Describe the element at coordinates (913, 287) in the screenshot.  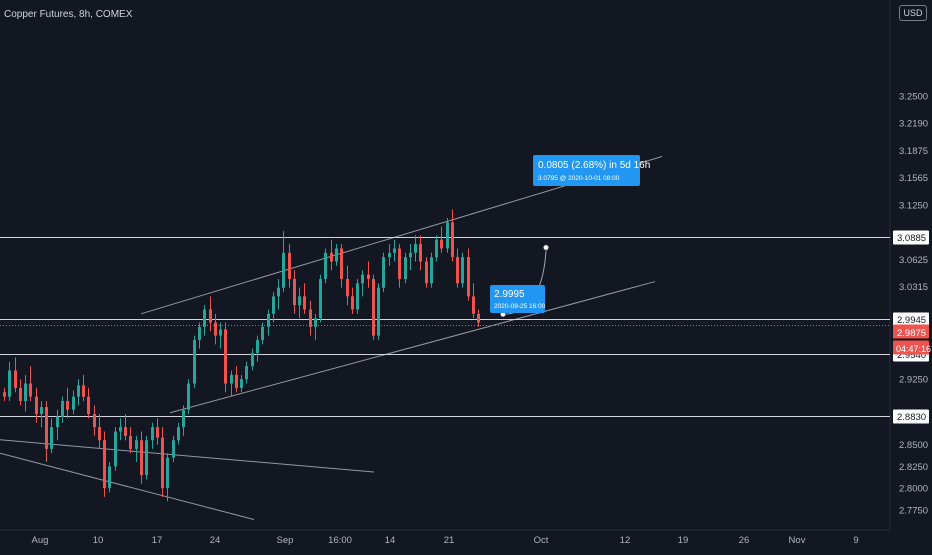
I see `price-tick-label: 3.0315` at that location.